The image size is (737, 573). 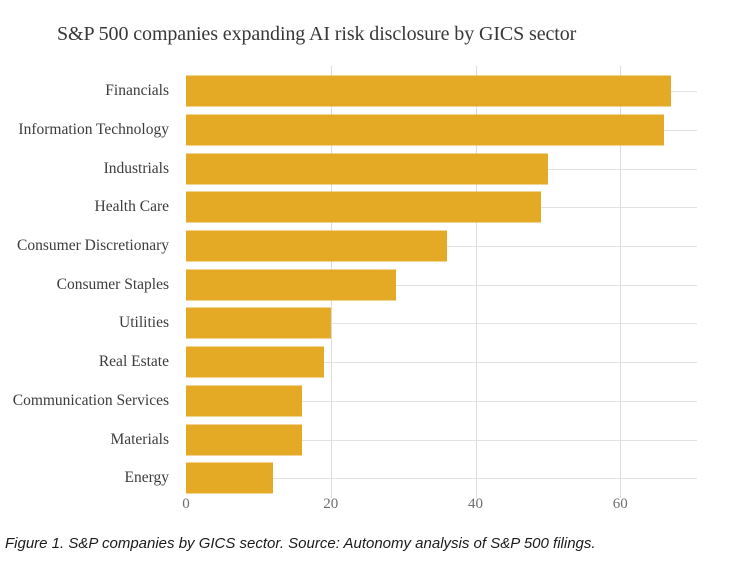 I want to click on x-axis: 0 20 40 60, so click(x=439, y=506).